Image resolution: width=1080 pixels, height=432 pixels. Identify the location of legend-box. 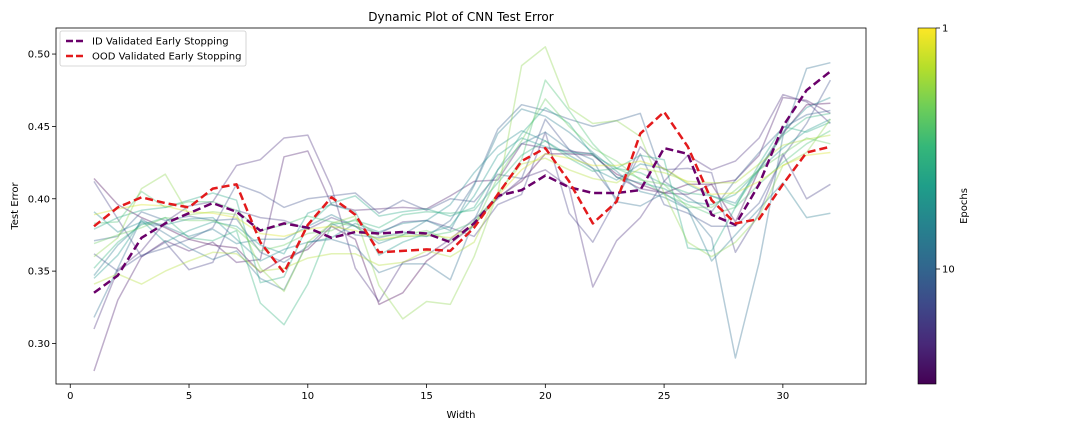
(153, 48).